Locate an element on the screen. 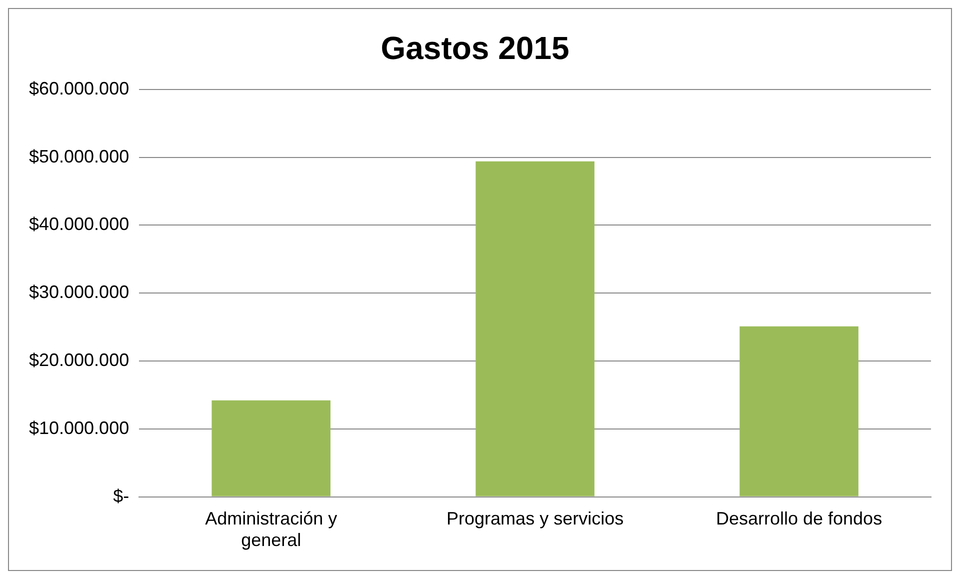 The height and width of the screenshot is (579, 960). x-tick-label: Administración y general is located at coordinates (271, 529).